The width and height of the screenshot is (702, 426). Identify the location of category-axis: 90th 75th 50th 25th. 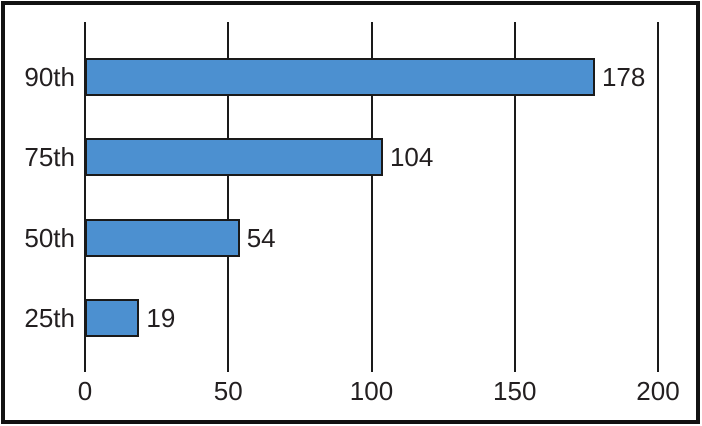
(37, 197).